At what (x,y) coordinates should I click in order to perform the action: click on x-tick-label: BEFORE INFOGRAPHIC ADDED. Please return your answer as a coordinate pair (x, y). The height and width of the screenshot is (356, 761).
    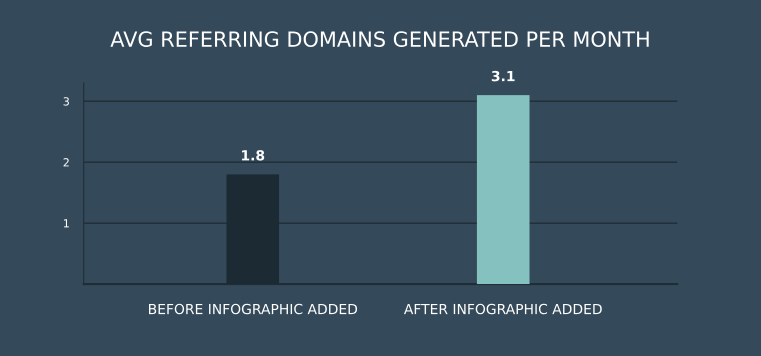
    Looking at the image, I should click on (253, 309).